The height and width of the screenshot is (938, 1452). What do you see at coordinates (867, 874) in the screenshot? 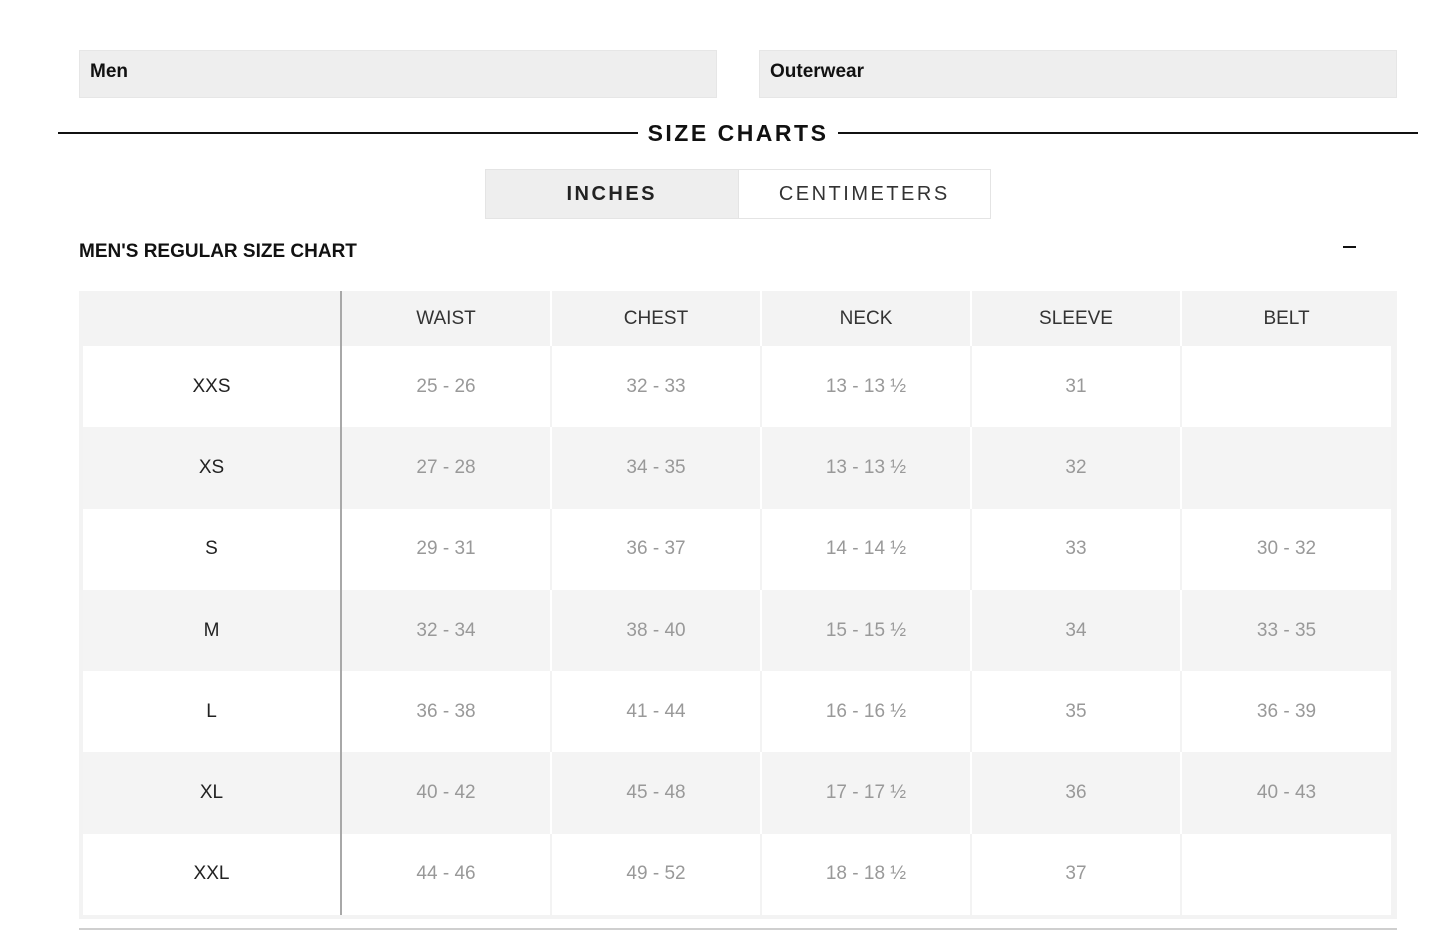
I see `neck-cell: 18 - 18 ½` at bounding box center [867, 874].